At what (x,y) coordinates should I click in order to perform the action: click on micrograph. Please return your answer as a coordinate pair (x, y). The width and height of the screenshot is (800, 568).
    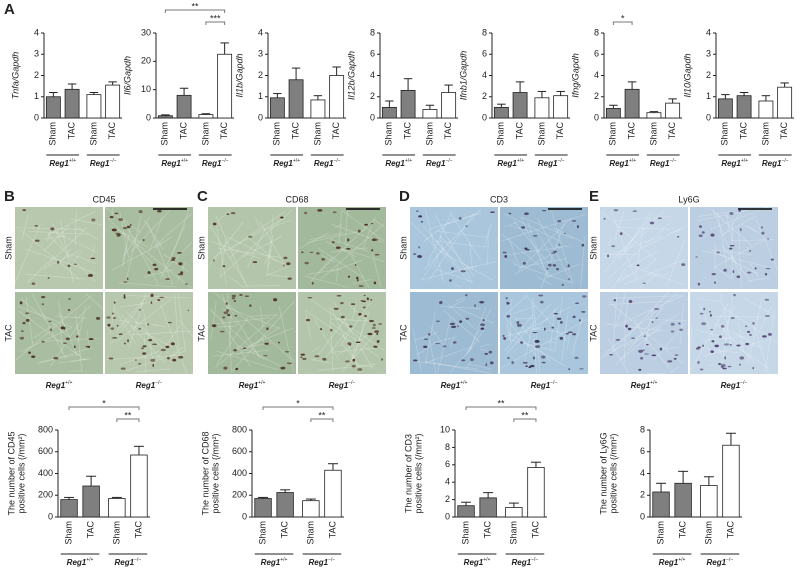
    Looking at the image, I should click on (734, 248).